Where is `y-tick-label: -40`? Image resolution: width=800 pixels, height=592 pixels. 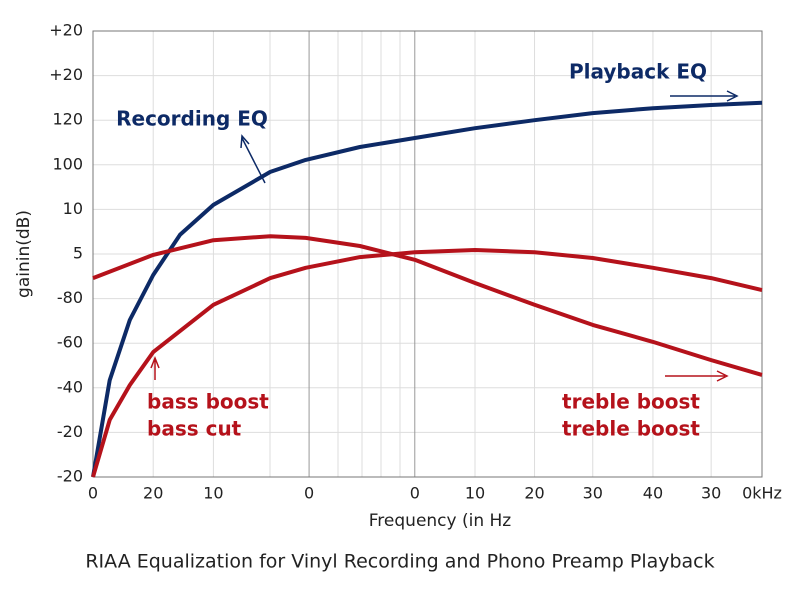 y-tick-label: -40 is located at coordinates (70, 386).